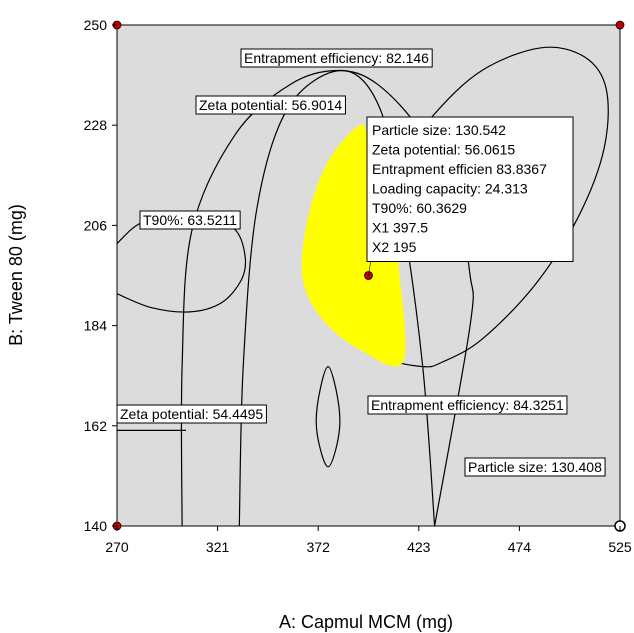 Image resolution: width=634 pixels, height=633 pixels. What do you see at coordinates (620, 547) in the screenshot?
I see `x-tick-label: 525` at bounding box center [620, 547].